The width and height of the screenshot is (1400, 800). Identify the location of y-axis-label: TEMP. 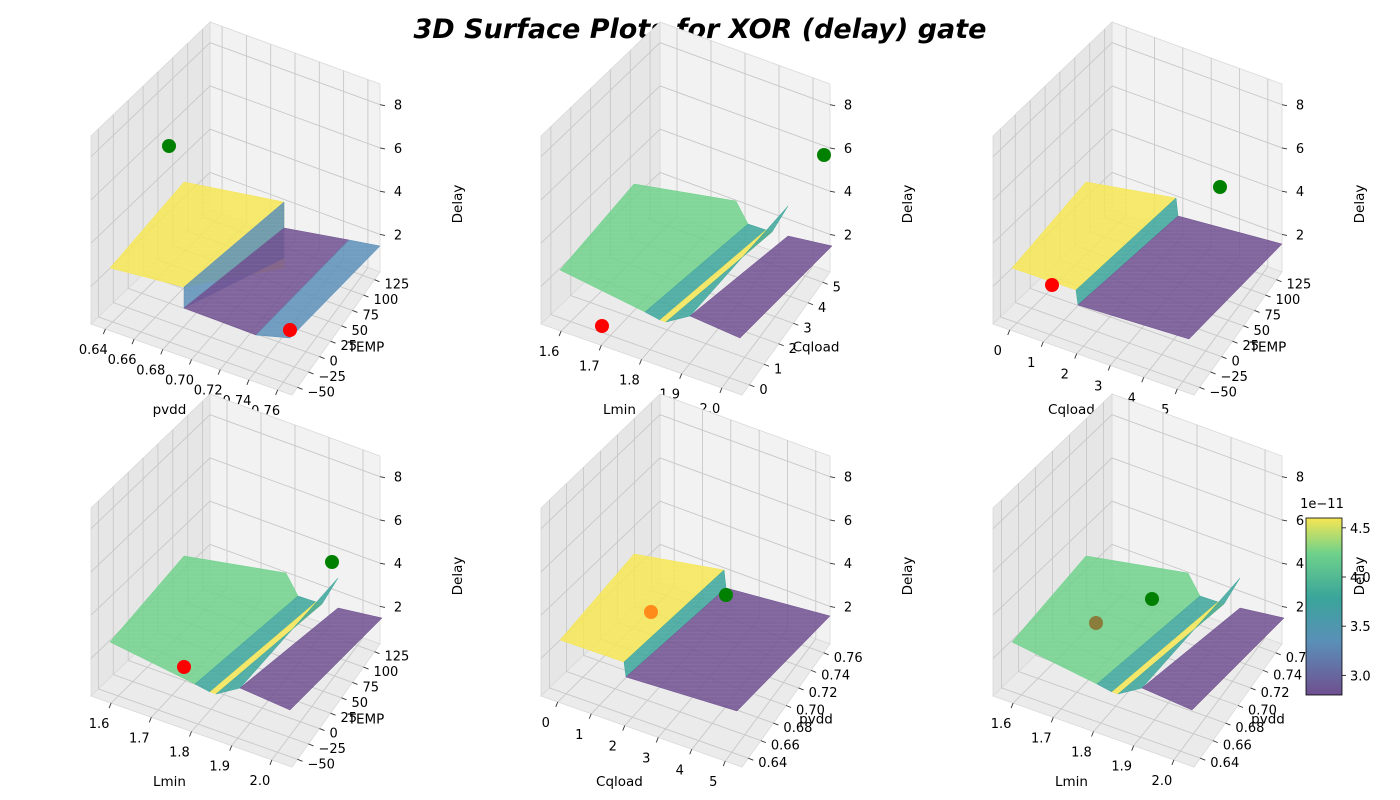
(1268, 348).